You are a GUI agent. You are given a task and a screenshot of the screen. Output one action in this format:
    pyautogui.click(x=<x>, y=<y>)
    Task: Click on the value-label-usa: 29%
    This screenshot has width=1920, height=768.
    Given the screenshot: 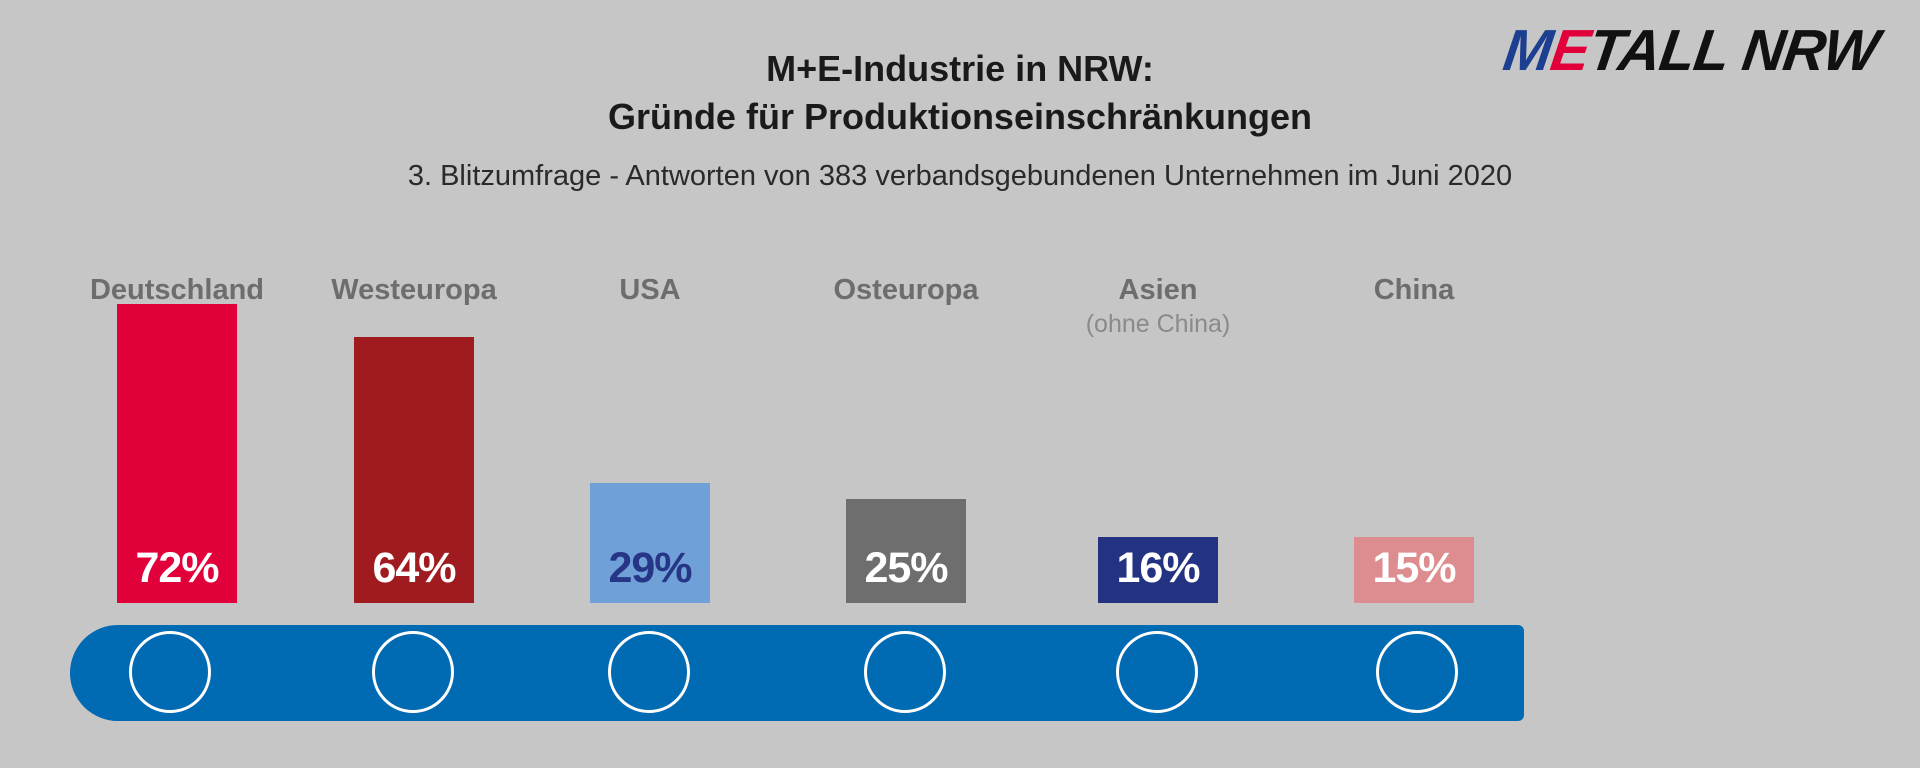 What is the action you would take?
    pyautogui.click(x=650, y=568)
    